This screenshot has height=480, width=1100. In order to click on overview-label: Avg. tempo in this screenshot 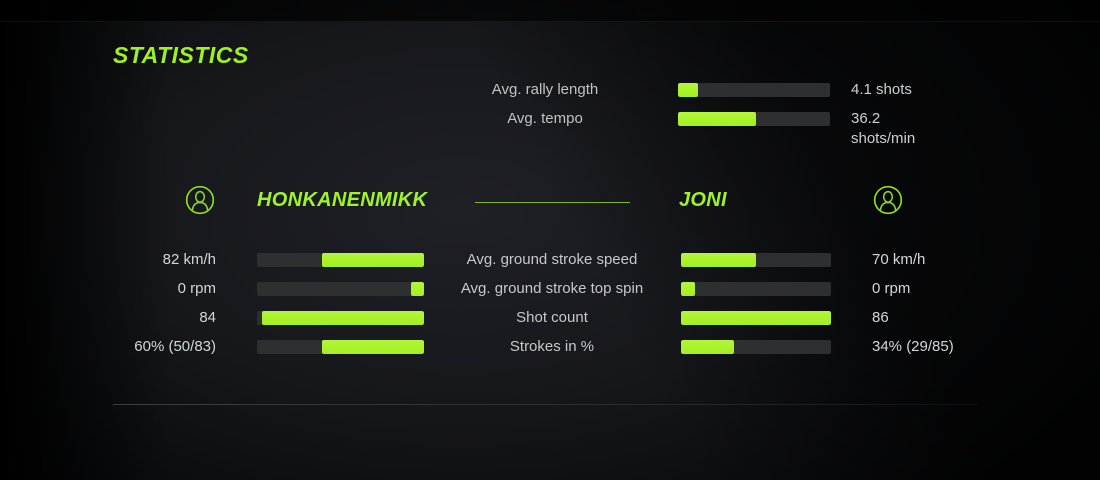, I will do `click(545, 118)`.